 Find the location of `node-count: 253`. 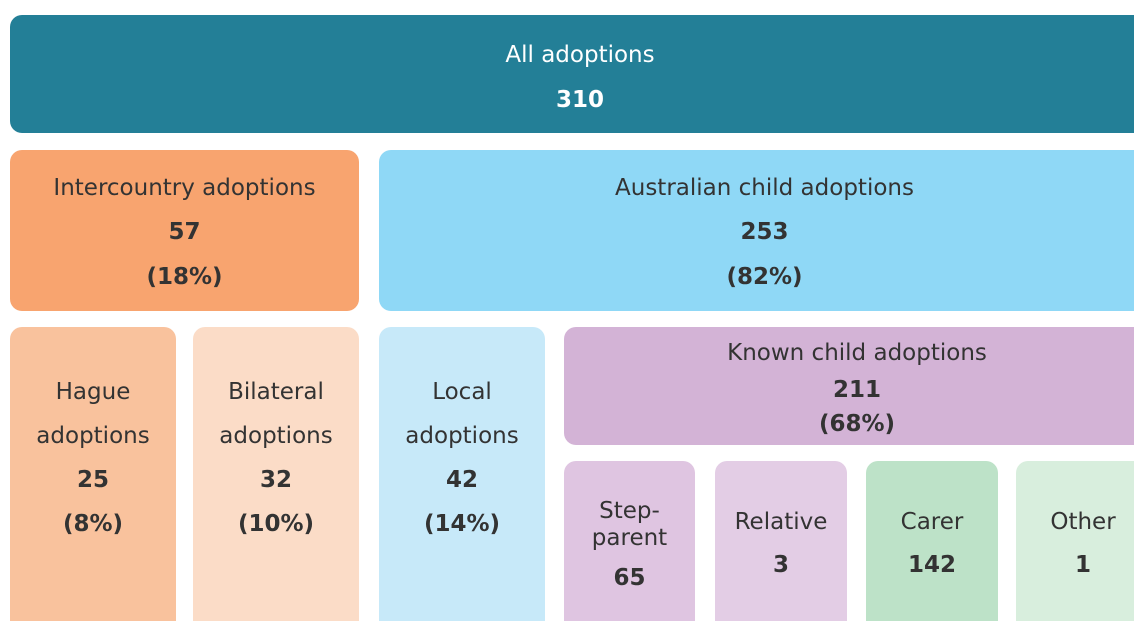

node-count: 253 is located at coordinates (764, 232).